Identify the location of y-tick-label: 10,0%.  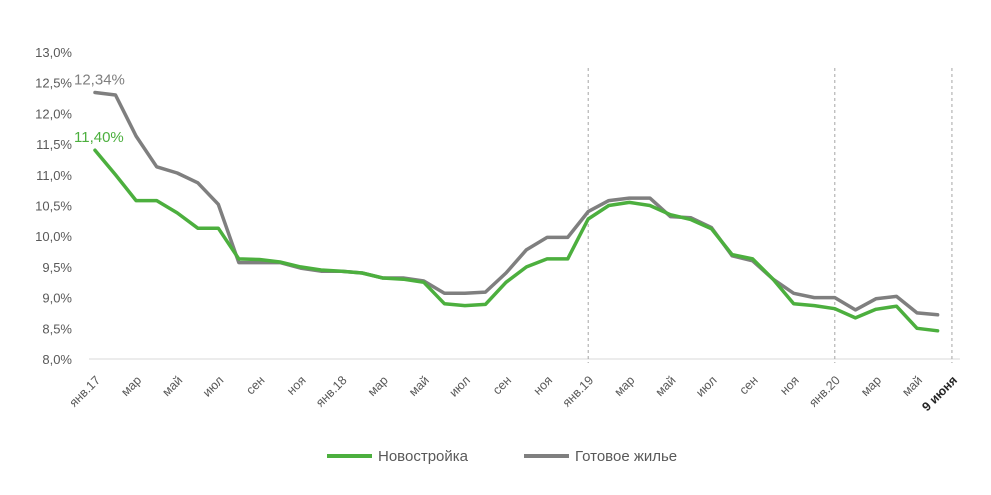
(53, 236).